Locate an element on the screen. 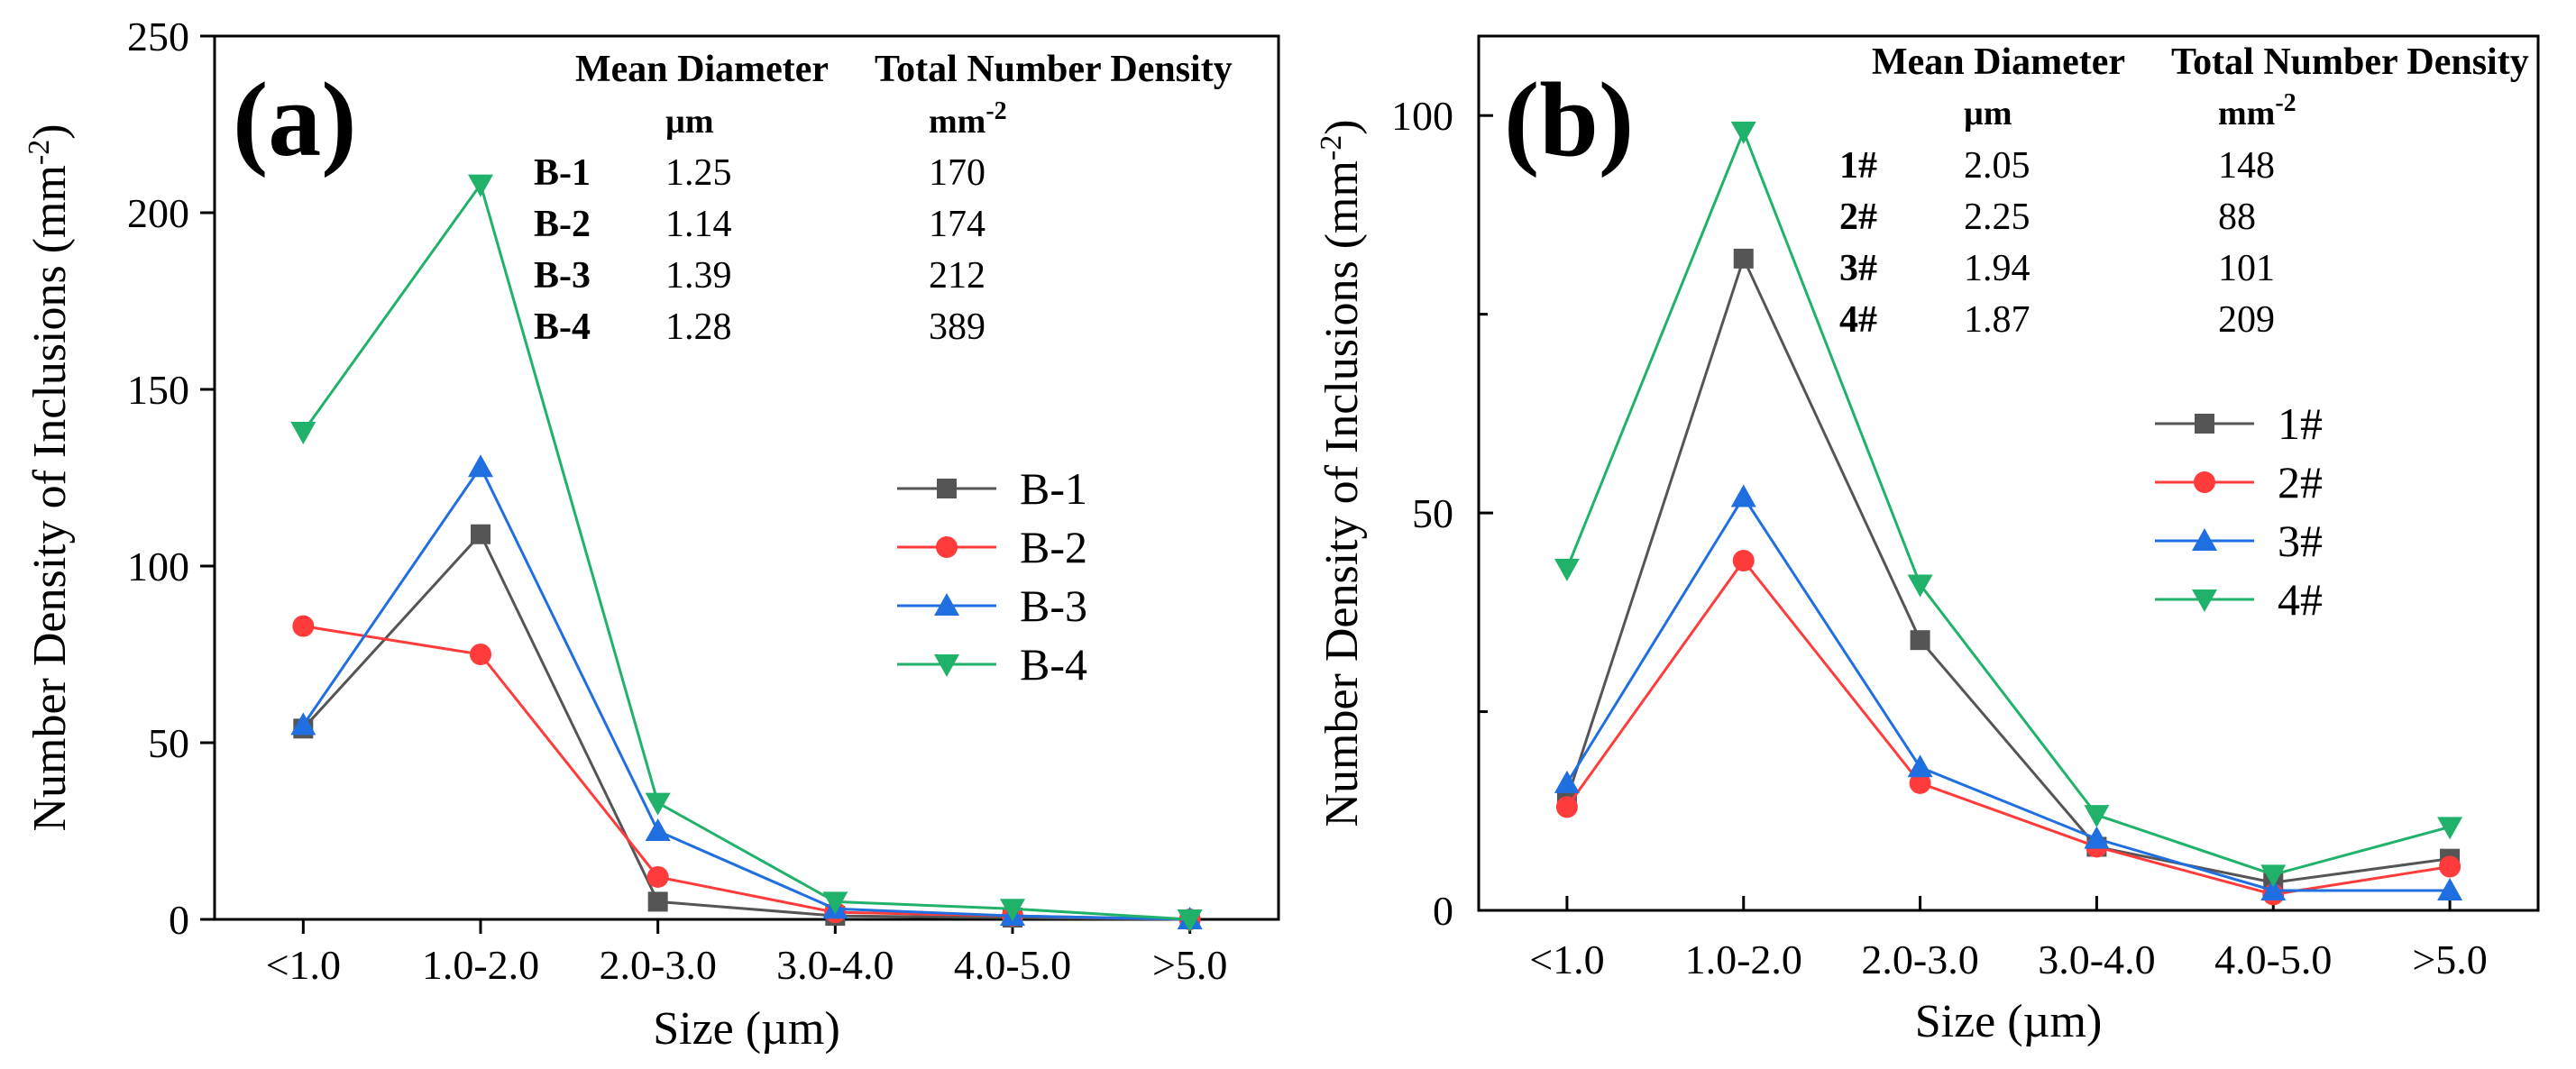 Image resolution: width=2576 pixels, height=1069 pixels. table-row-density: 88 is located at coordinates (2237, 217).